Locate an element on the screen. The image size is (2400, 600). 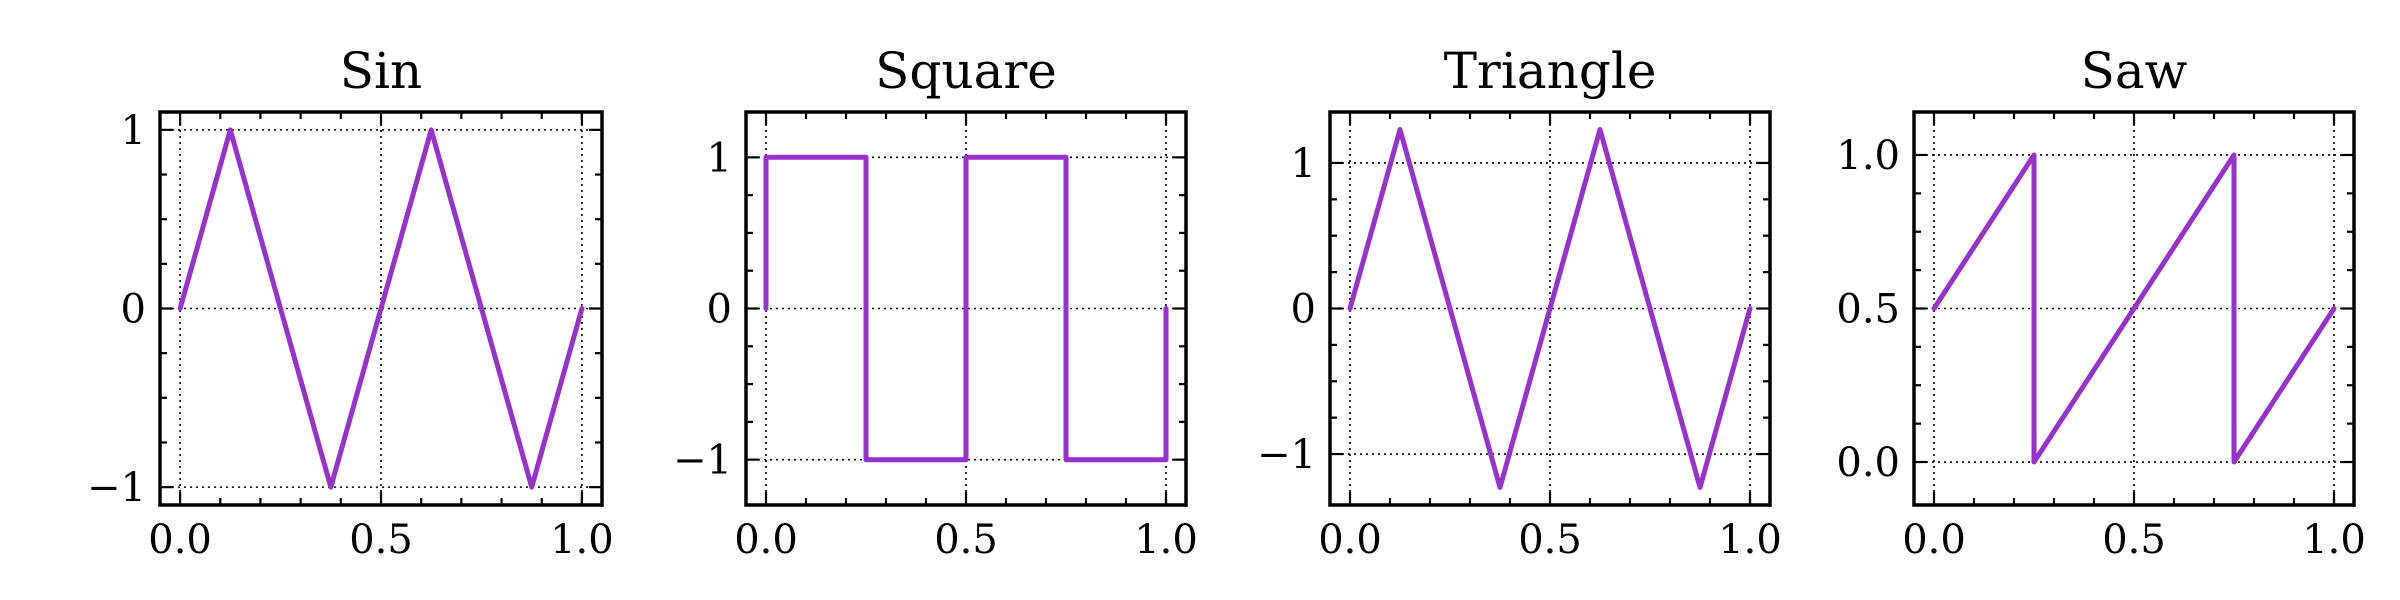
subplot-title: Triangle is located at coordinates (1550, 71).